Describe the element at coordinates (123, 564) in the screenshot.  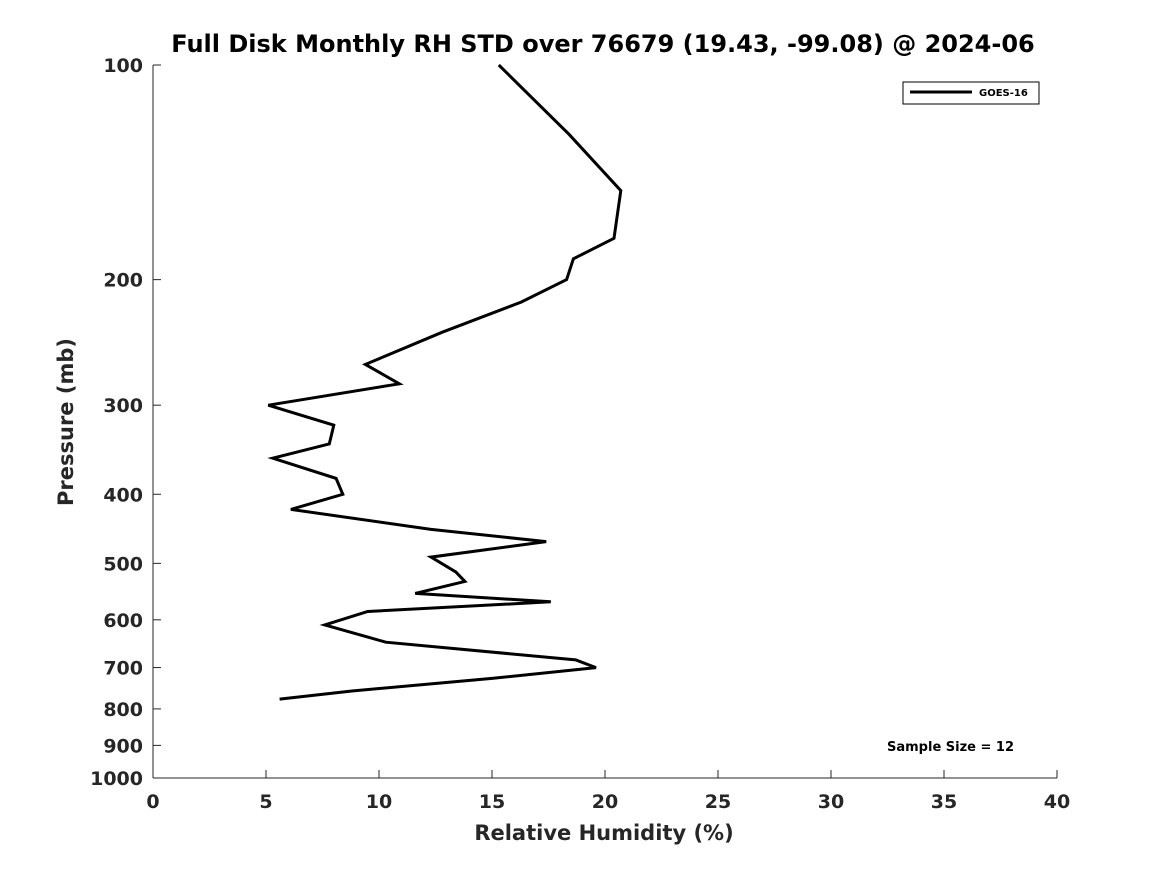
I see `y-tick-label: 500` at that location.